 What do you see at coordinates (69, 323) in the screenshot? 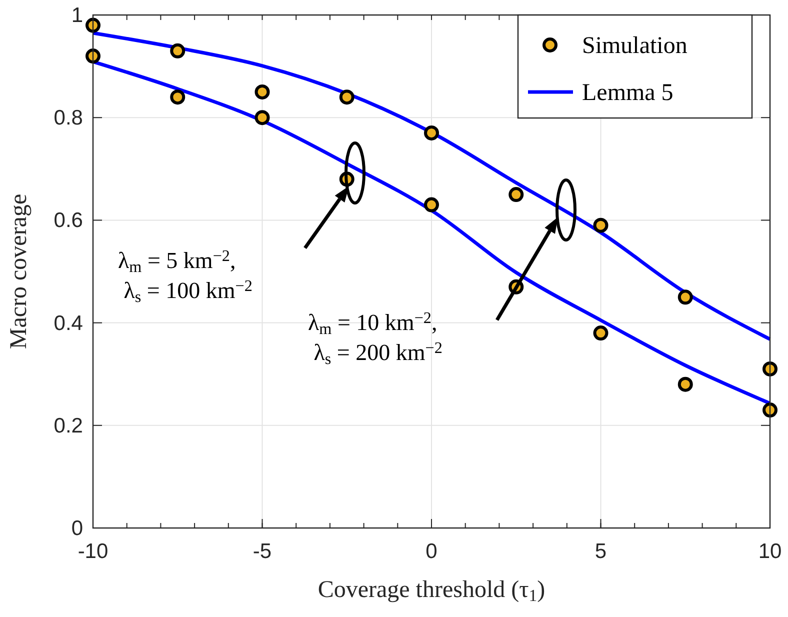
I see `y-tick-label: 0.4` at bounding box center [69, 323].